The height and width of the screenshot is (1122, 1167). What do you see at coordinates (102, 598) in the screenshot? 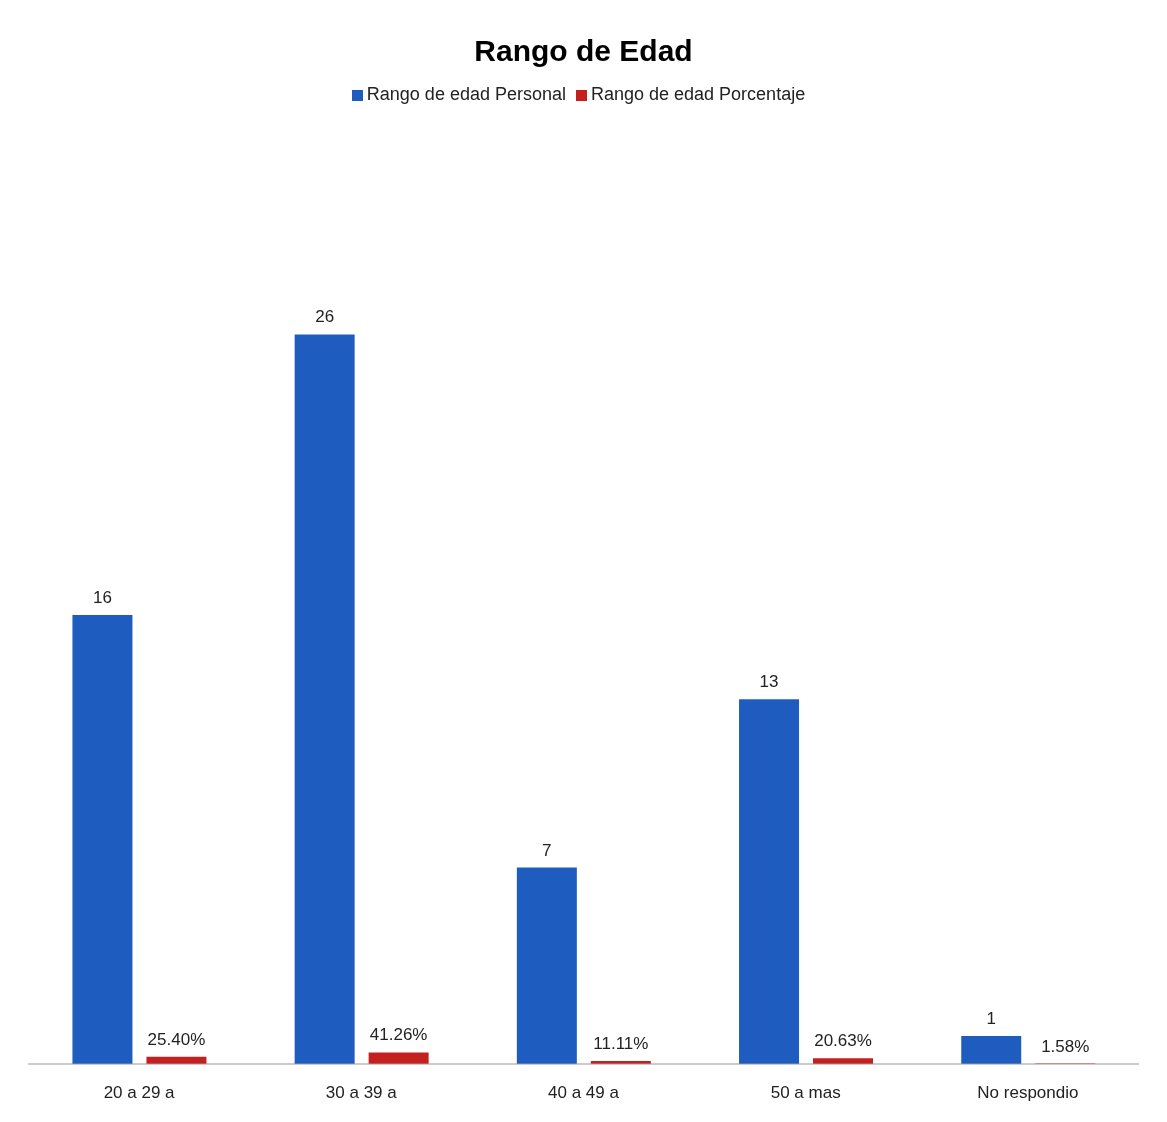
I see `data-label: 16` at bounding box center [102, 598].